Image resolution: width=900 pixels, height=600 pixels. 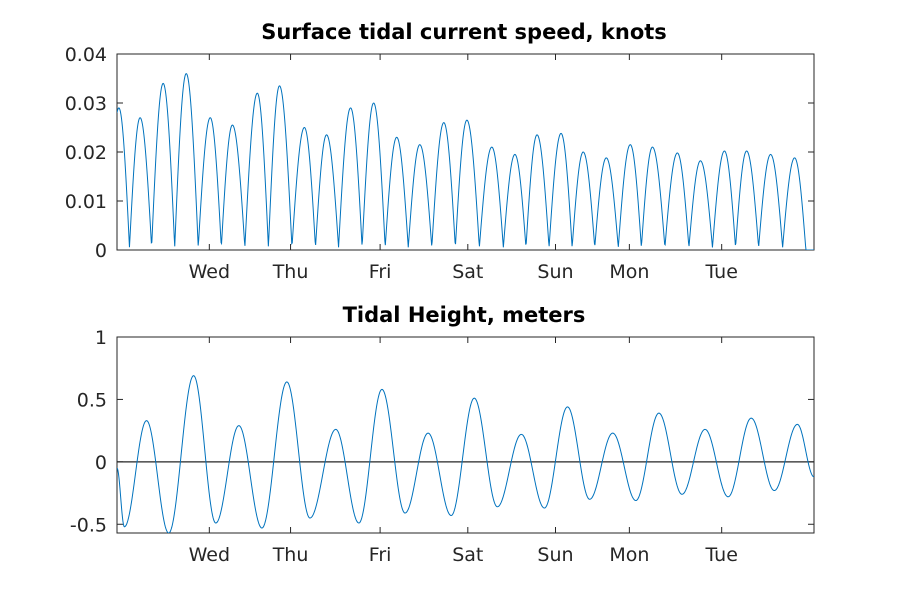 What do you see at coordinates (101, 338) in the screenshot?
I see `y-tick-label: 1` at bounding box center [101, 338].